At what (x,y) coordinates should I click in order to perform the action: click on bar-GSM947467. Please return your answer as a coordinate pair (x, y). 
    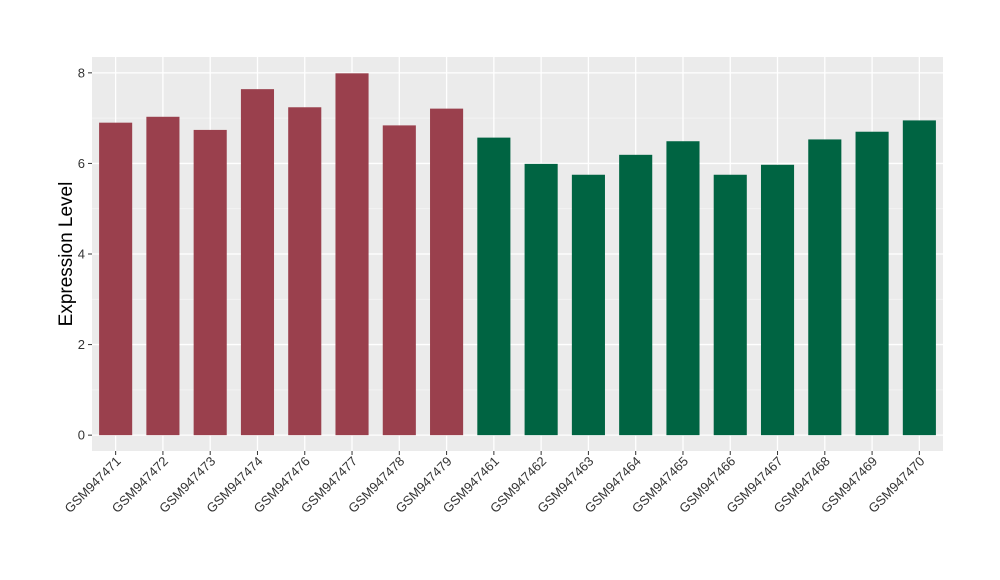
    Looking at the image, I should click on (777, 300).